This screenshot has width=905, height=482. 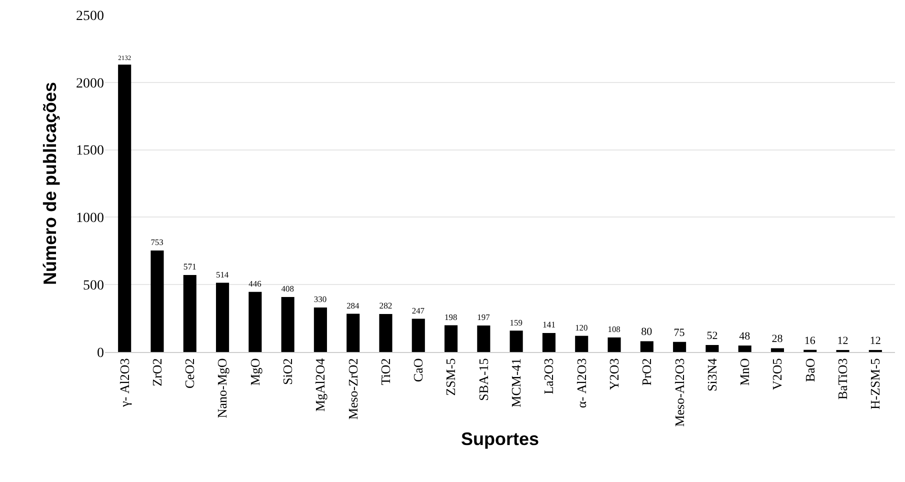 I want to click on data-label: 120, so click(x=581, y=327).